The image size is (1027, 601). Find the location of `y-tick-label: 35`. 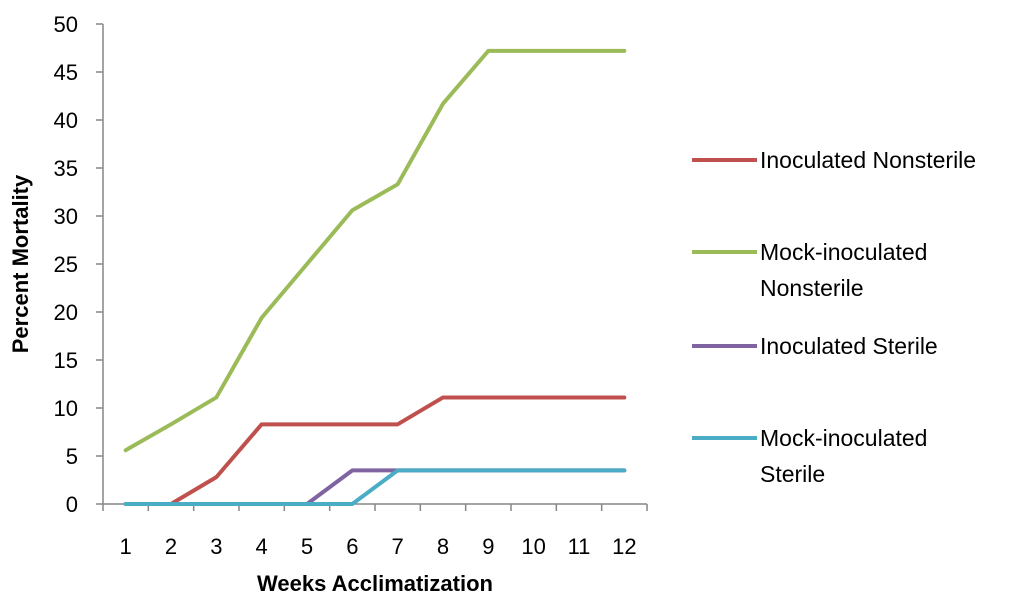

y-tick-label: 35 is located at coordinates (66, 168).